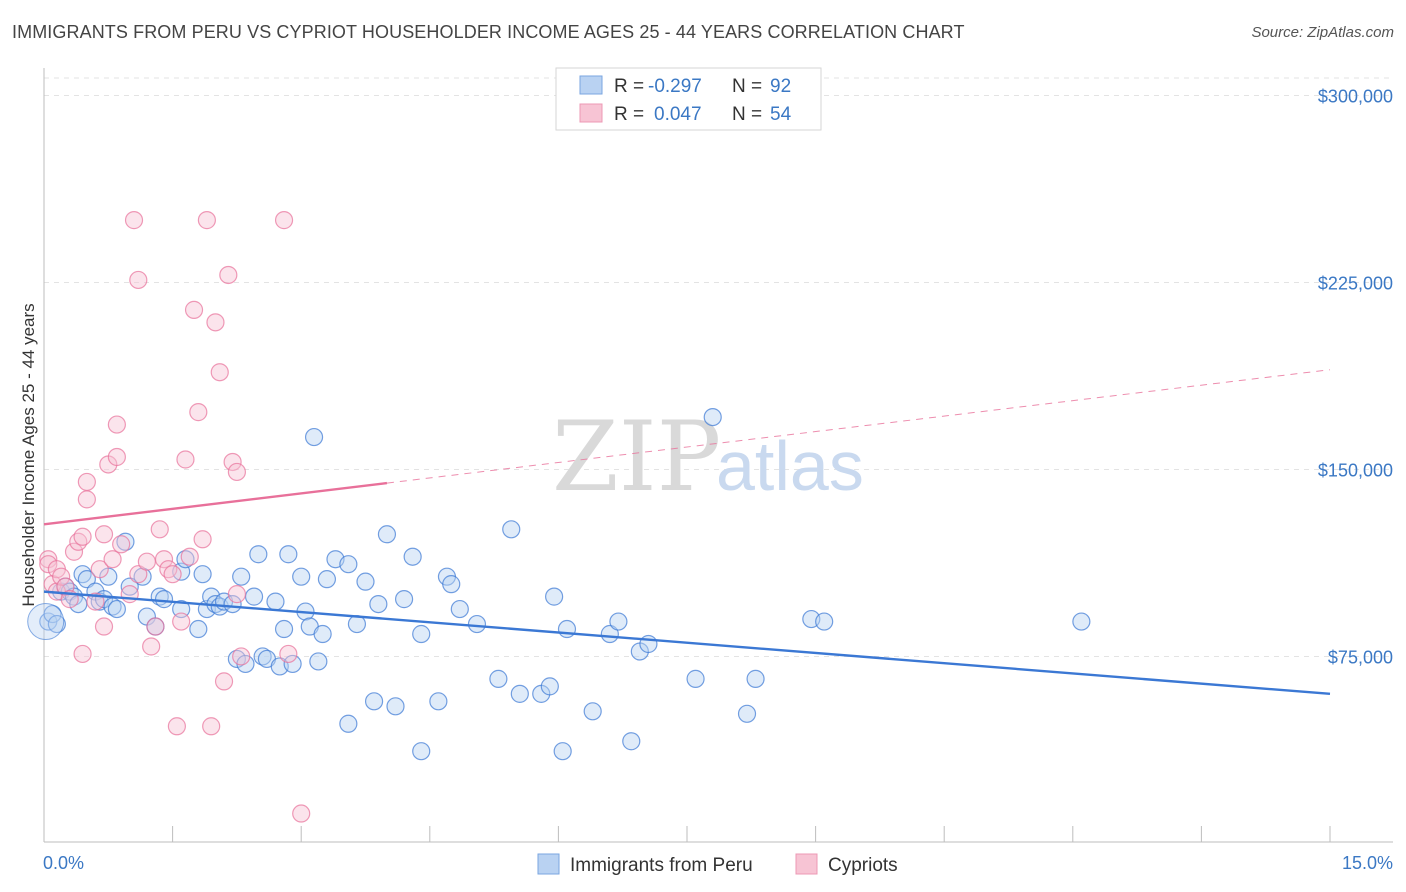  What do you see at coordinates (687, 643) in the screenshot?
I see `peru-trend-solid` at bounding box center [687, 643].